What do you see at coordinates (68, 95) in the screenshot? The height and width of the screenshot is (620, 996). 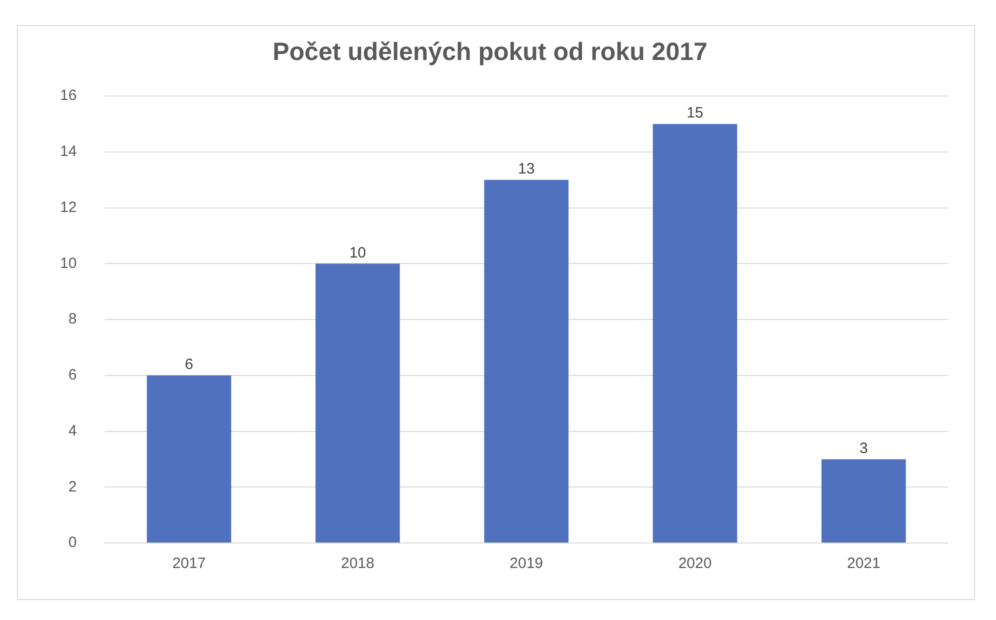 I see `y-tick-label: 16` at bounding box center [68, 95].